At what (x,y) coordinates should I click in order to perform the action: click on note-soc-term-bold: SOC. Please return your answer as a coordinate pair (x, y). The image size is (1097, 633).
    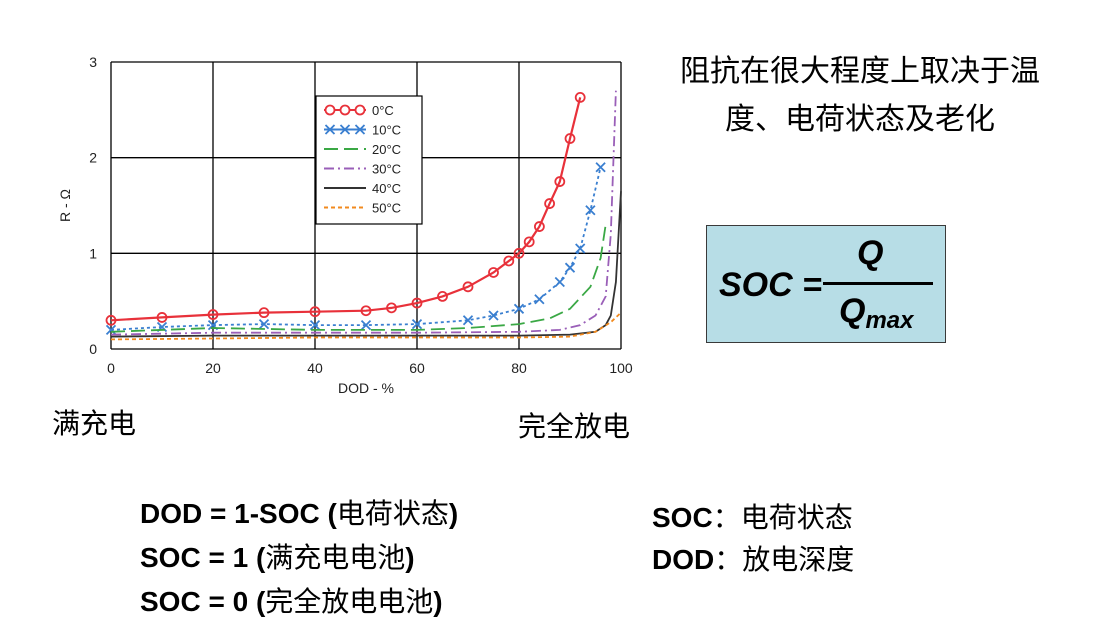
    Looking at the image, I should click on (682, 517).